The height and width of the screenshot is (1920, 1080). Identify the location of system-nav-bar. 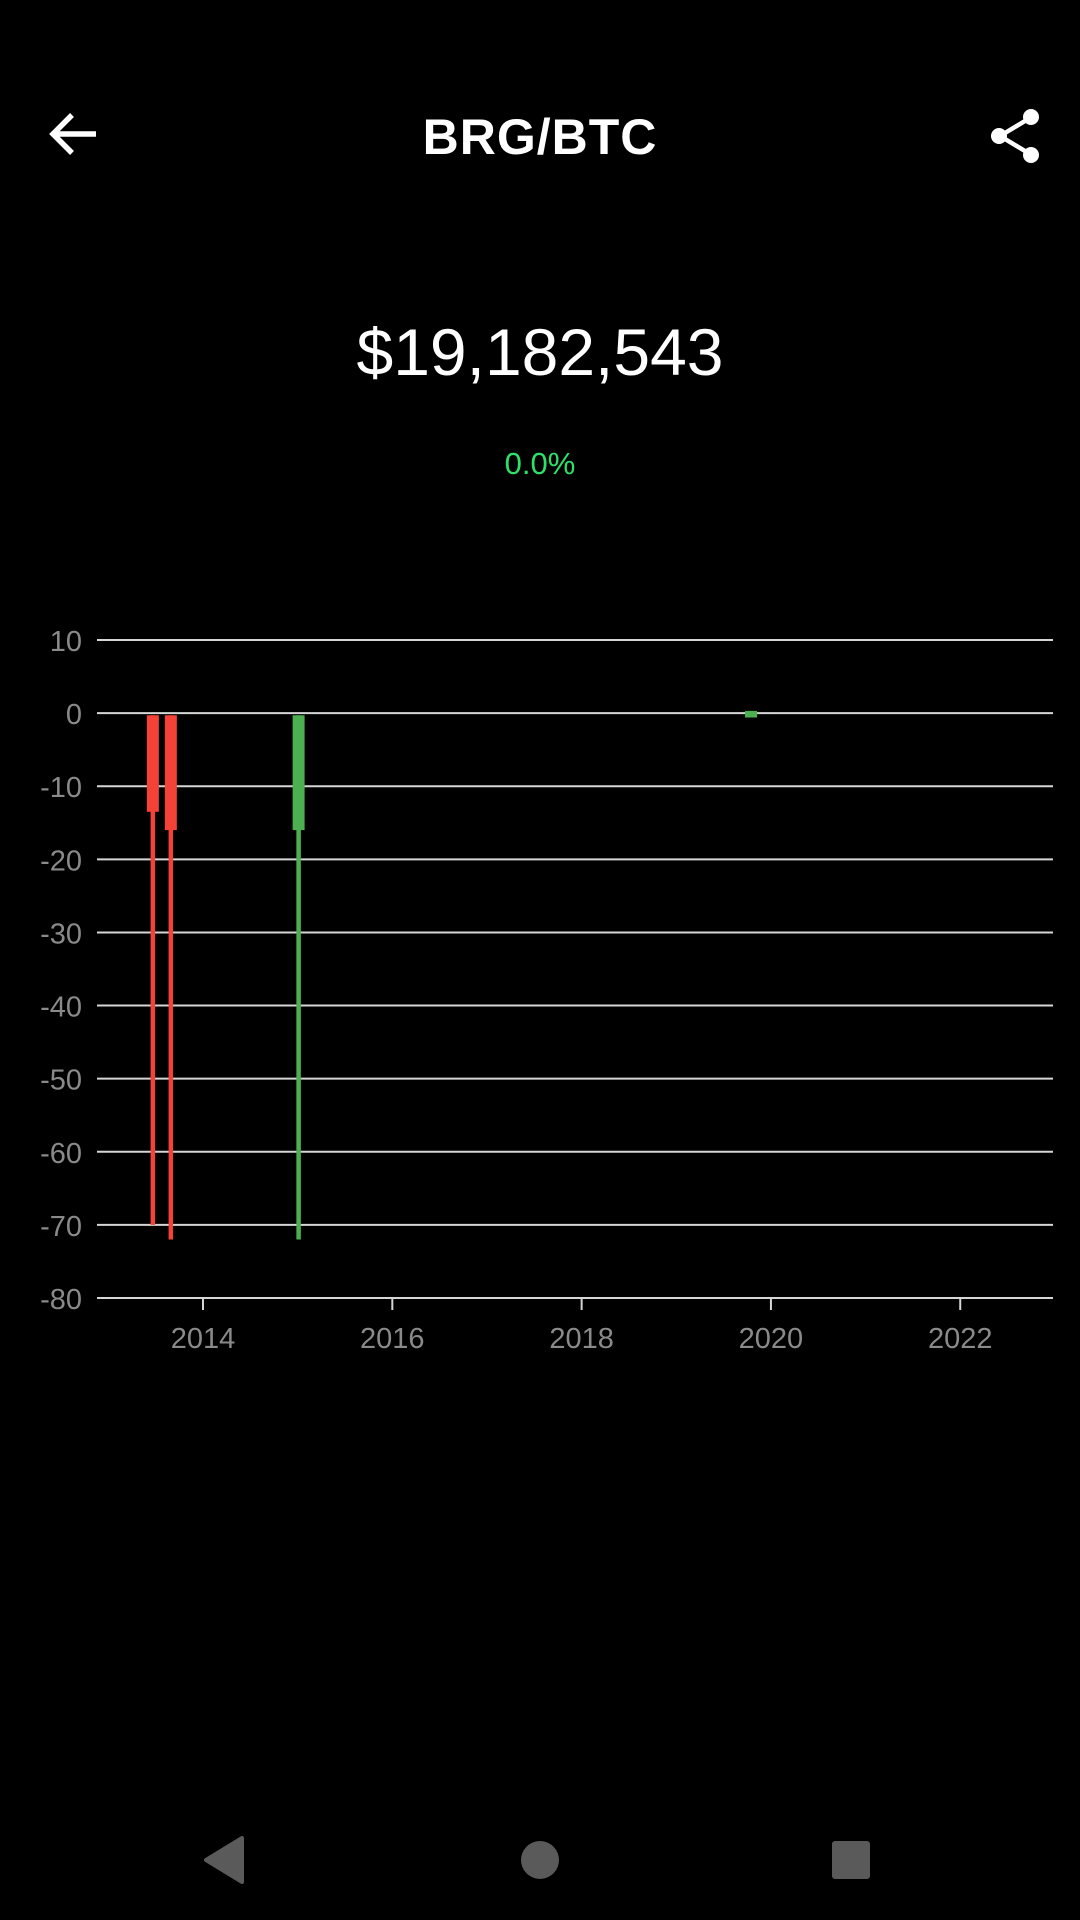
(540, 1860).